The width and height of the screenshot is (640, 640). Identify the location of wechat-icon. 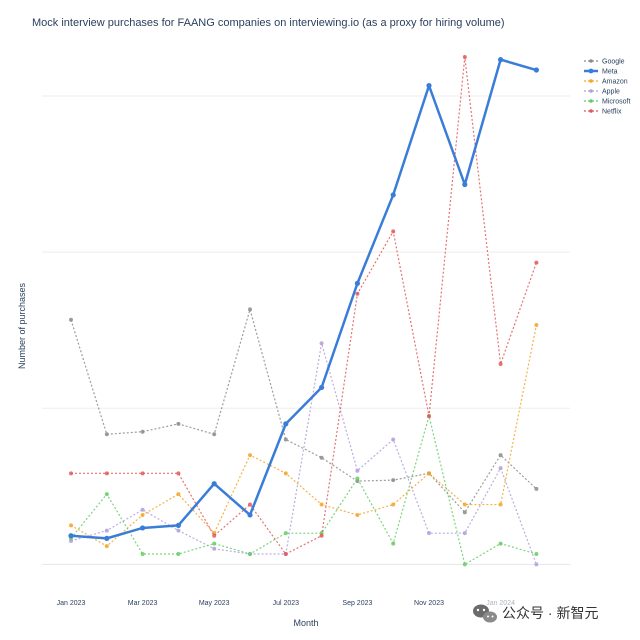
(485, 613).